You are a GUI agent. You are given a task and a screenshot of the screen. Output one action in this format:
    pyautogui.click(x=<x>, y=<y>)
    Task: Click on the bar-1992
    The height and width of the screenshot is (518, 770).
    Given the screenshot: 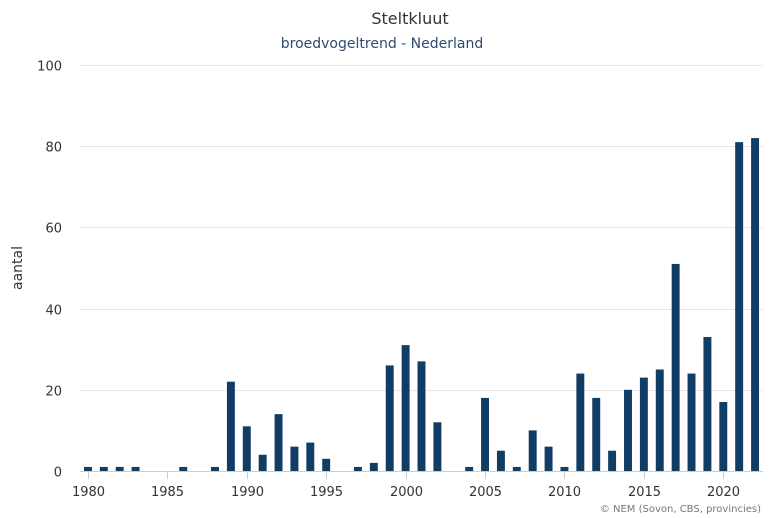 What is the action you would take?
    pyautogui.click(x=278, y=442)
    